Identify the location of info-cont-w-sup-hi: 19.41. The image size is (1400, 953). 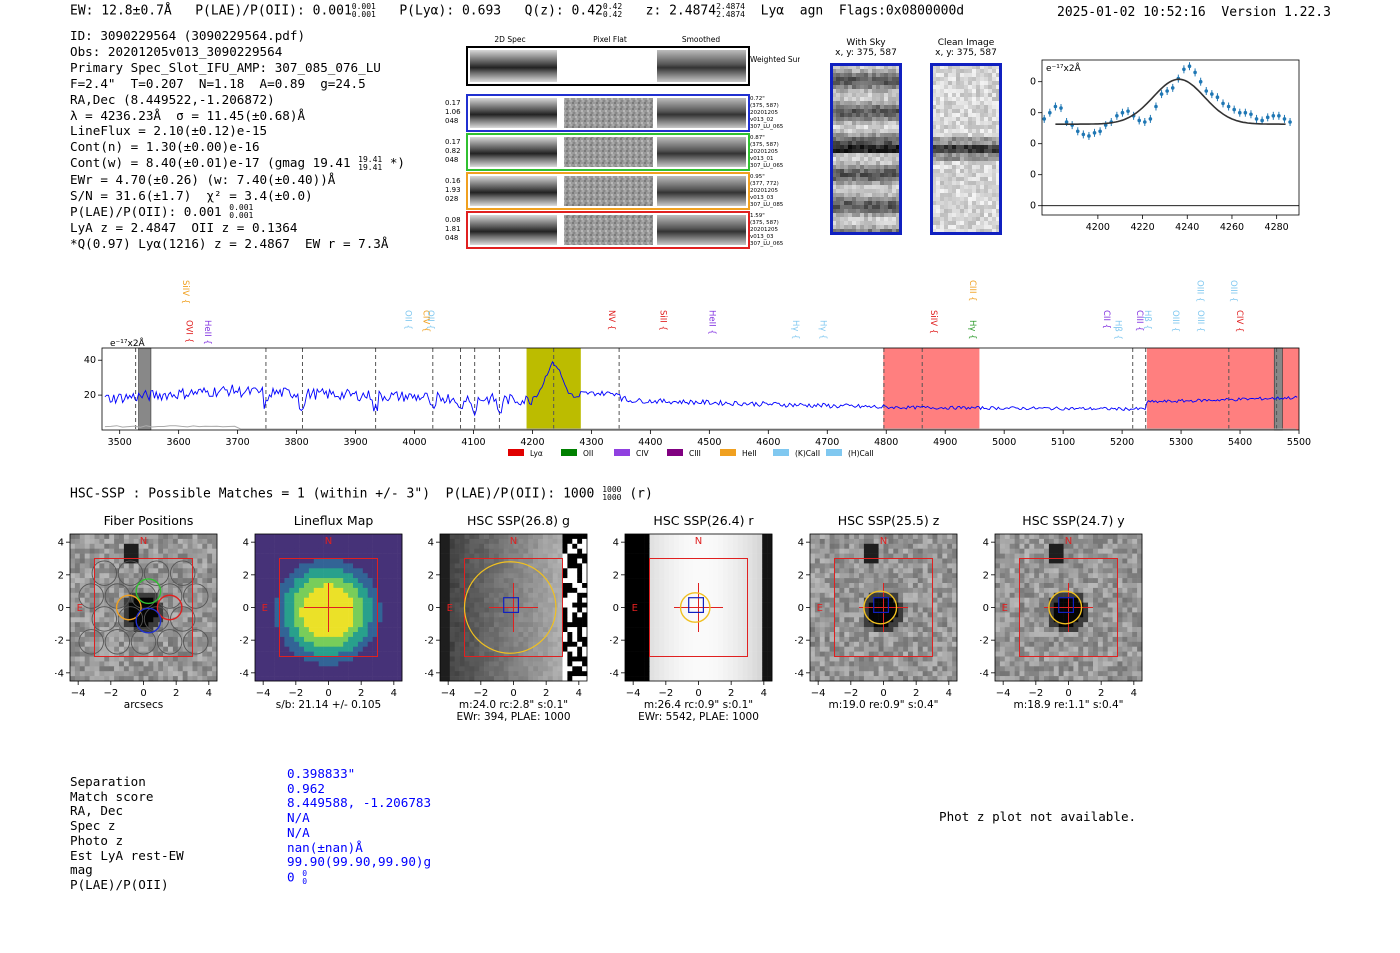
(370, 159).